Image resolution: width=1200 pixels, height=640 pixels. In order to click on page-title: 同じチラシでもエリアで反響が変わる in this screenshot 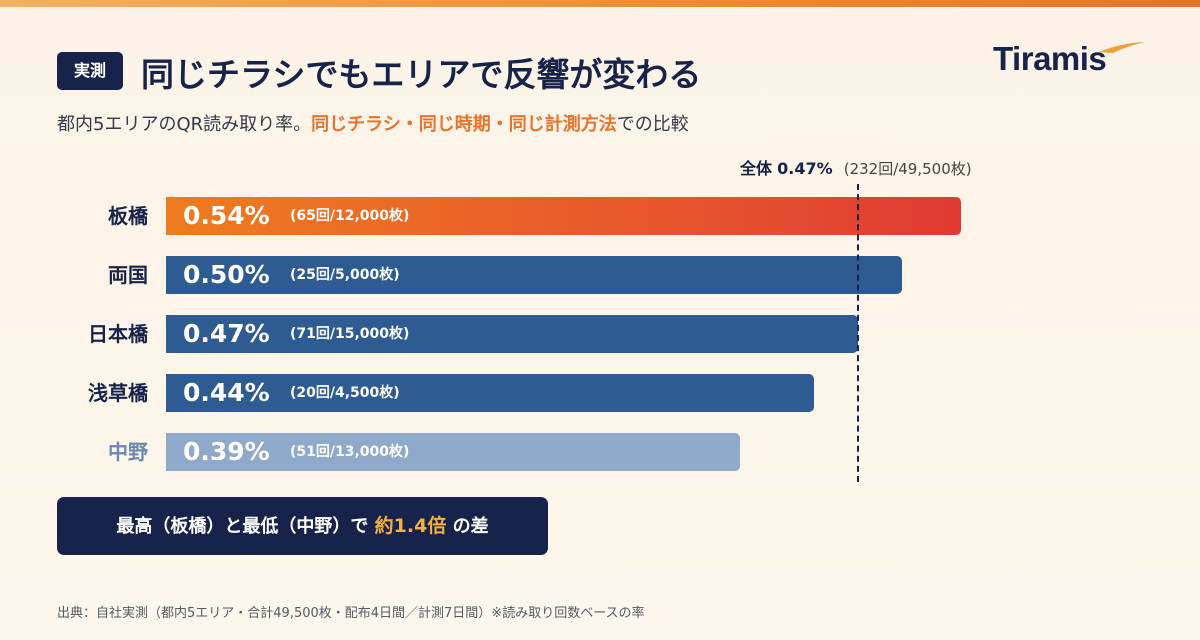, I will do `click(421, 74)`.